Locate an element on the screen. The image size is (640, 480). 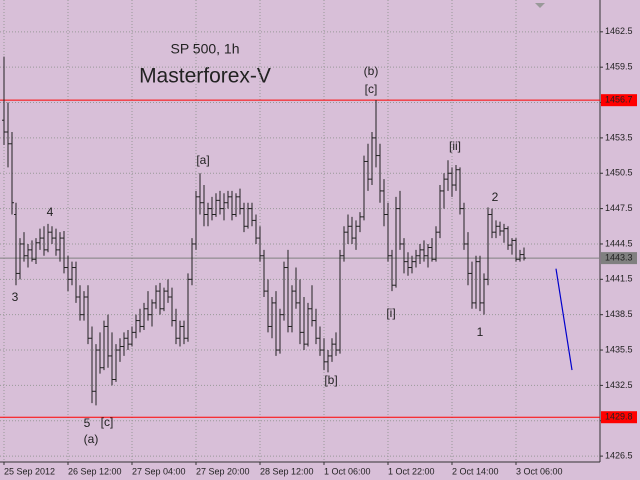
x-tick-label: 3 Oct 06:00 is located at coordinates (539, 471).